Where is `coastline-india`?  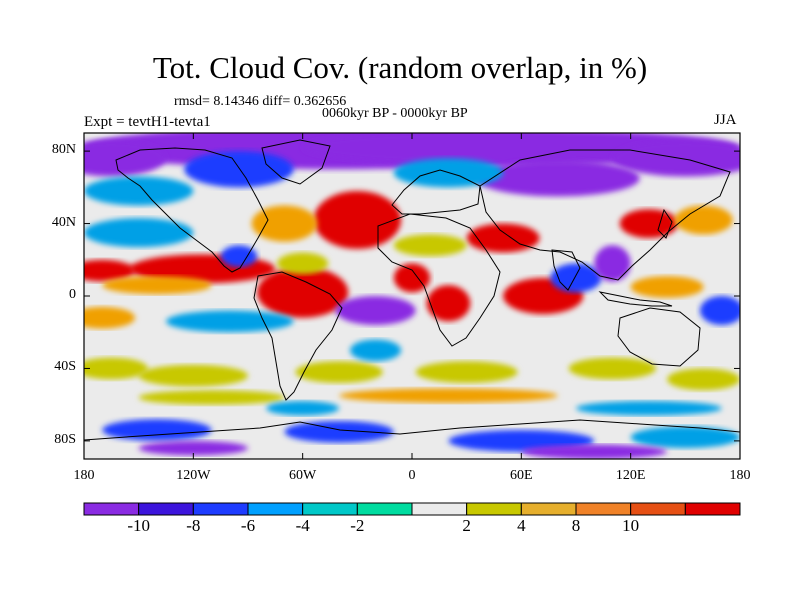
coastline-india is located at coordinates (566, 270).